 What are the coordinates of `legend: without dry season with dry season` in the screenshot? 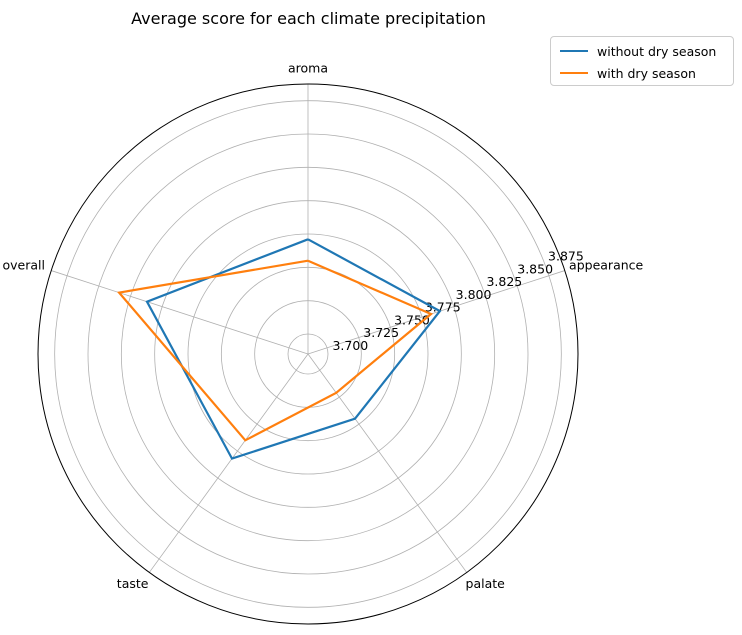 It's located at (642, 61).